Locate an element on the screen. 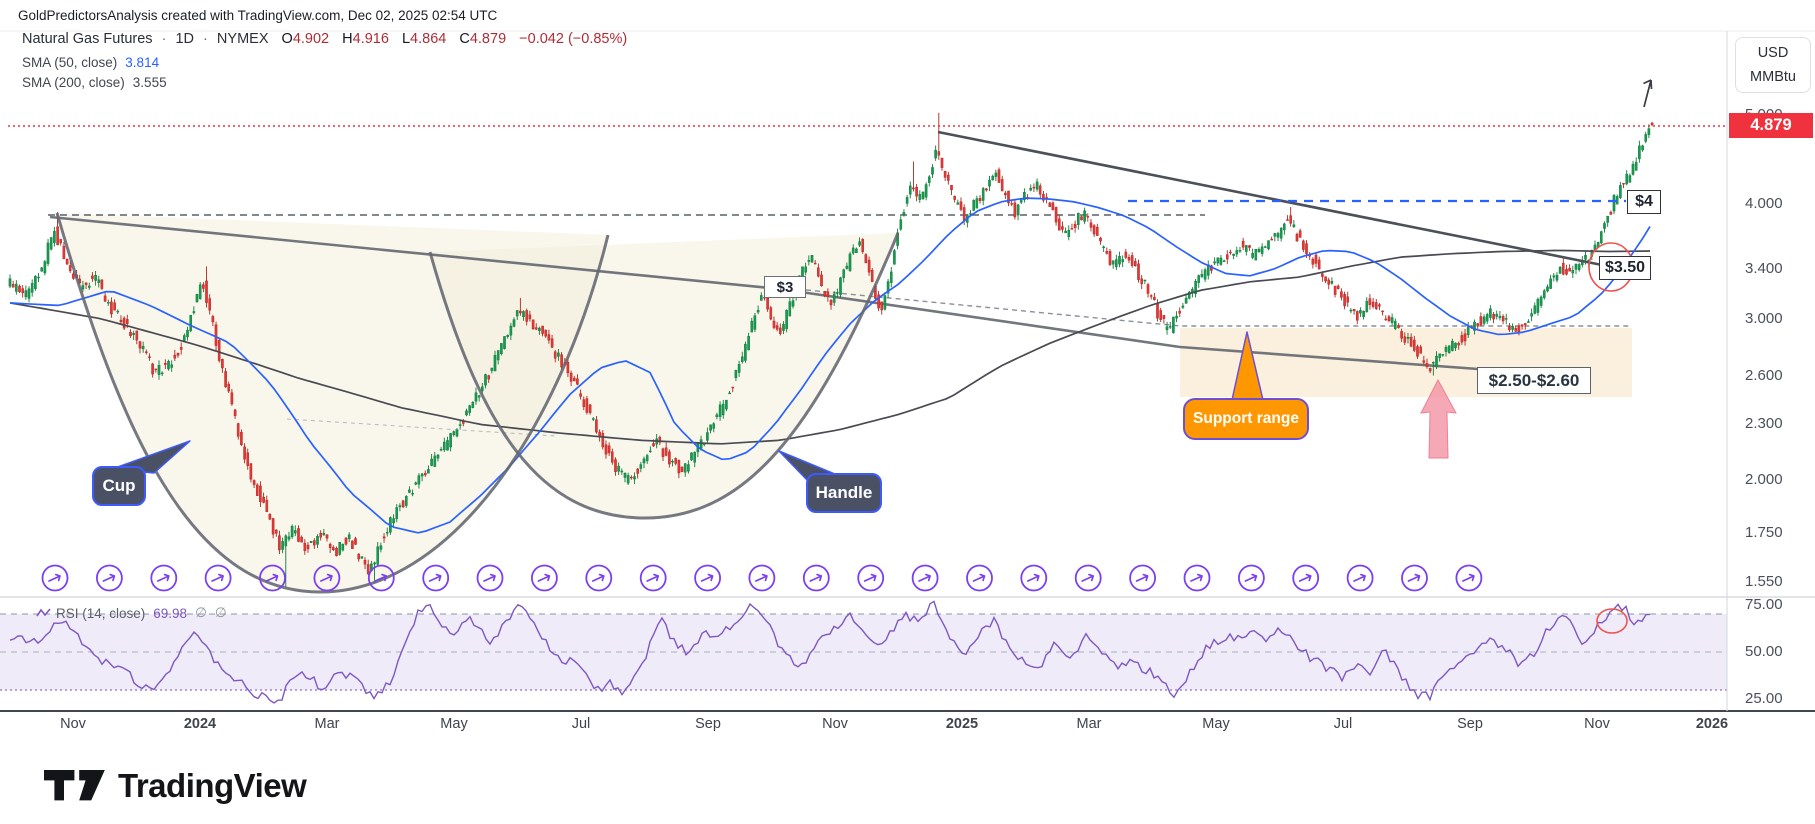 The height and width of the screenshot is (824, 1815). rsi-empty-2: ∅ is located at coordinates (220, 612).